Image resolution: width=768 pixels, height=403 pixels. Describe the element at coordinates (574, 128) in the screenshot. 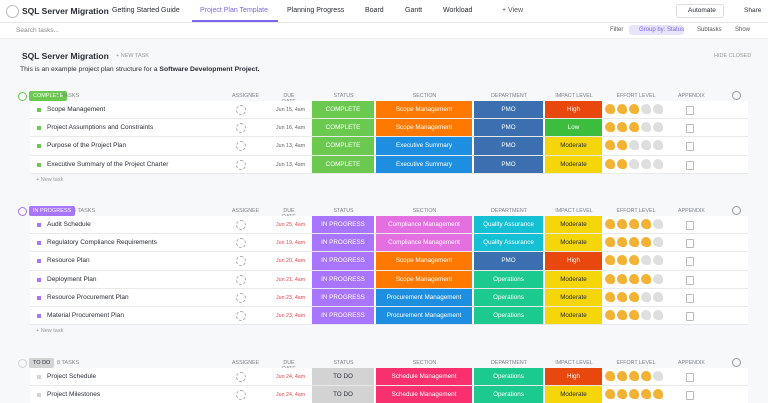

I see `impact-cell: Low` at that location.